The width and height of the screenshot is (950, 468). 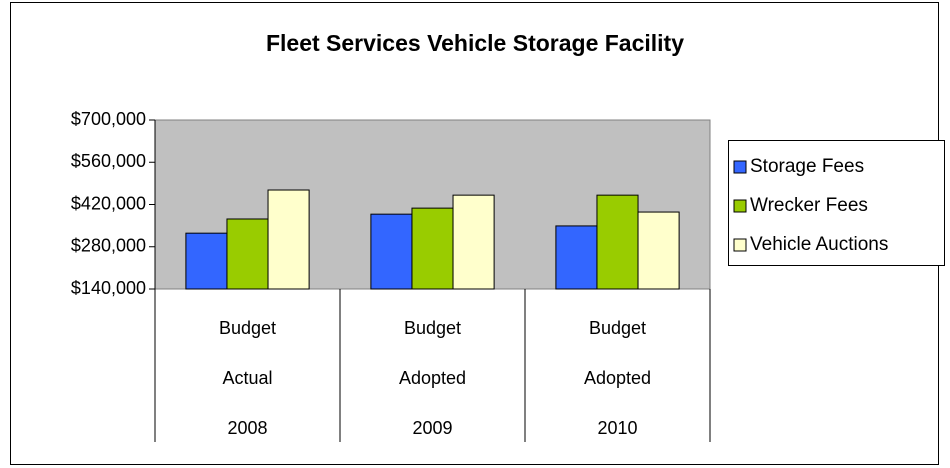 I want to click on legend, so click(x=836, y=203).